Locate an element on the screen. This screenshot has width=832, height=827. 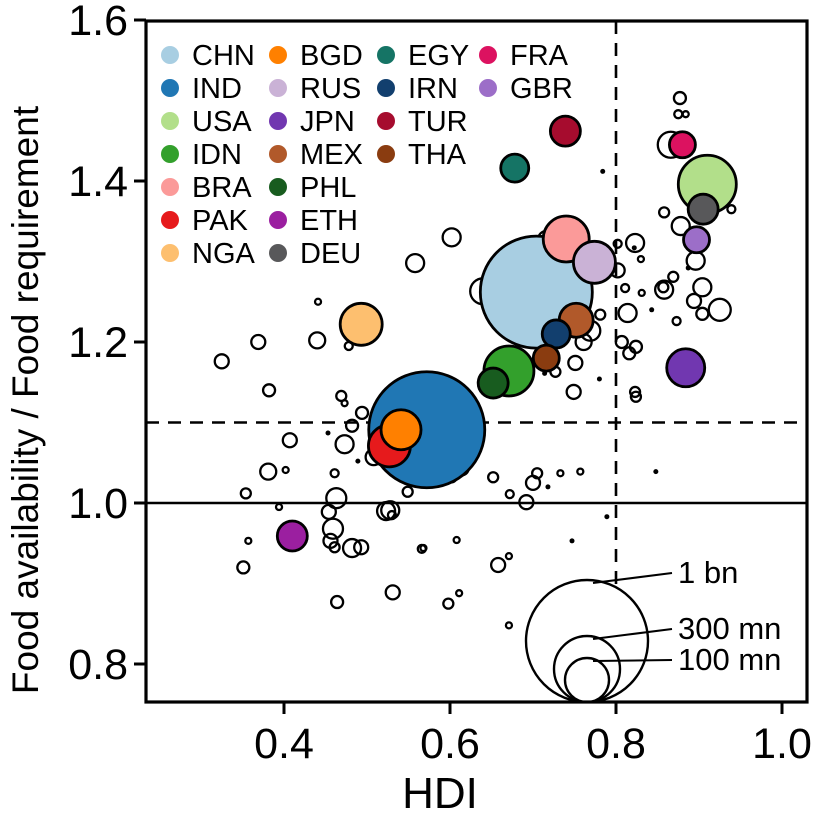
legend-label-THA: THA is located at coordinates (437, 155).